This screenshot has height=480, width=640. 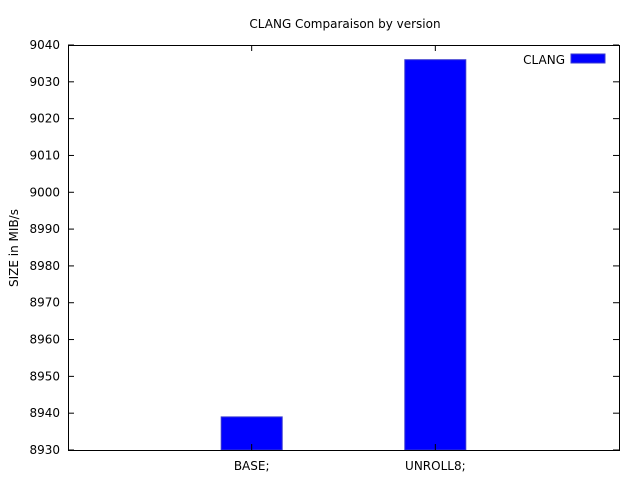 I want to click on y-tick-label: 8930, so click(x=44, y=450).